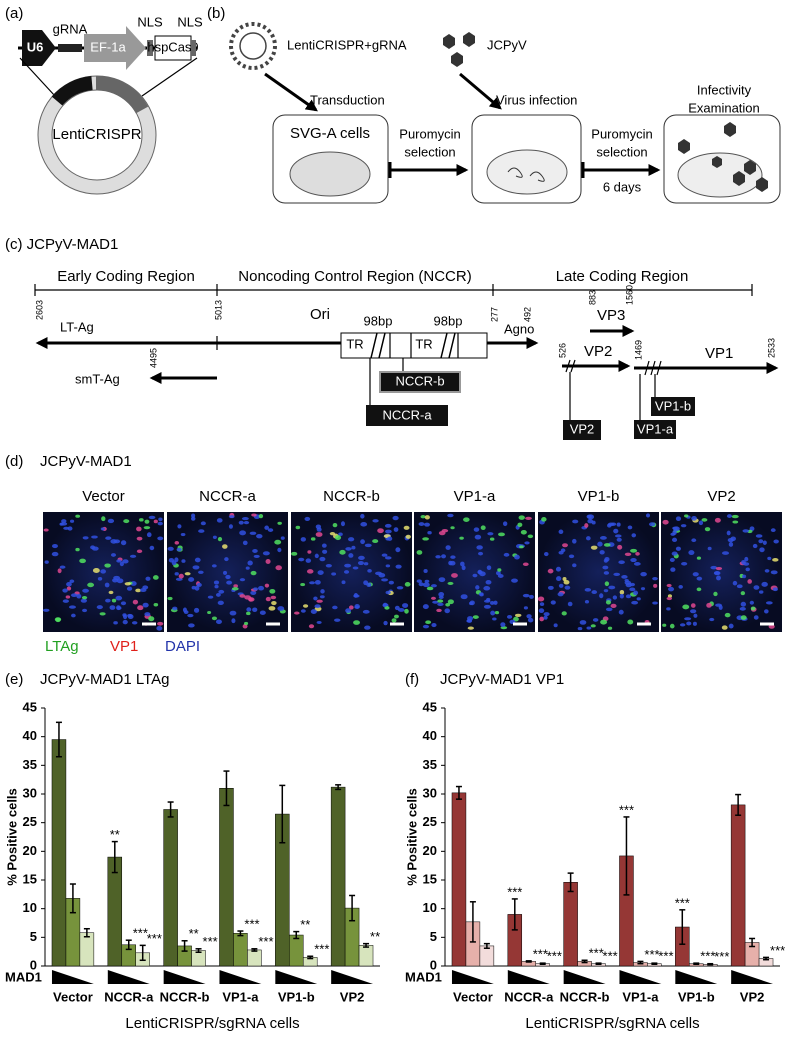 This screenshot has height=1042, width=787. What do you see at coordinates (153, 358) in the screenshot?
I see `position: 4495` at bounding box center [153, 358].